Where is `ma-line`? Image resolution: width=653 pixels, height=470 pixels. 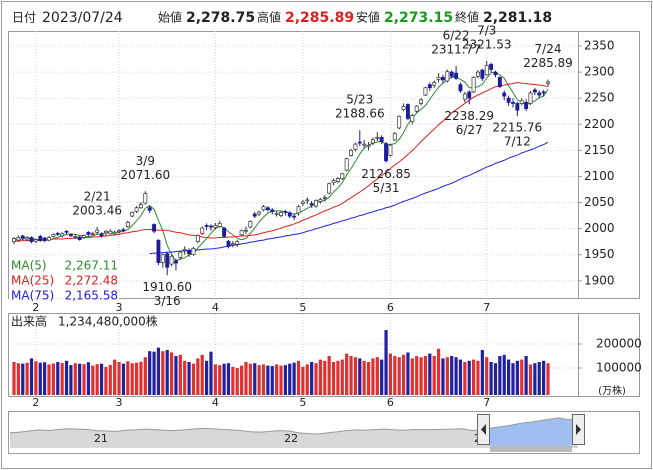 ma-line is located at coordinates (349, 198).